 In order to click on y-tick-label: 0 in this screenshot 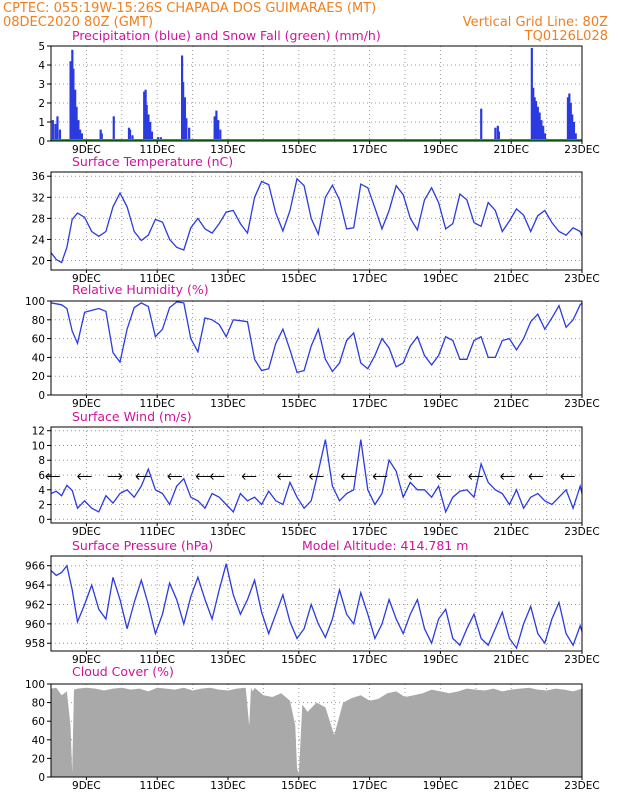, I will do `click(41, 396)`.